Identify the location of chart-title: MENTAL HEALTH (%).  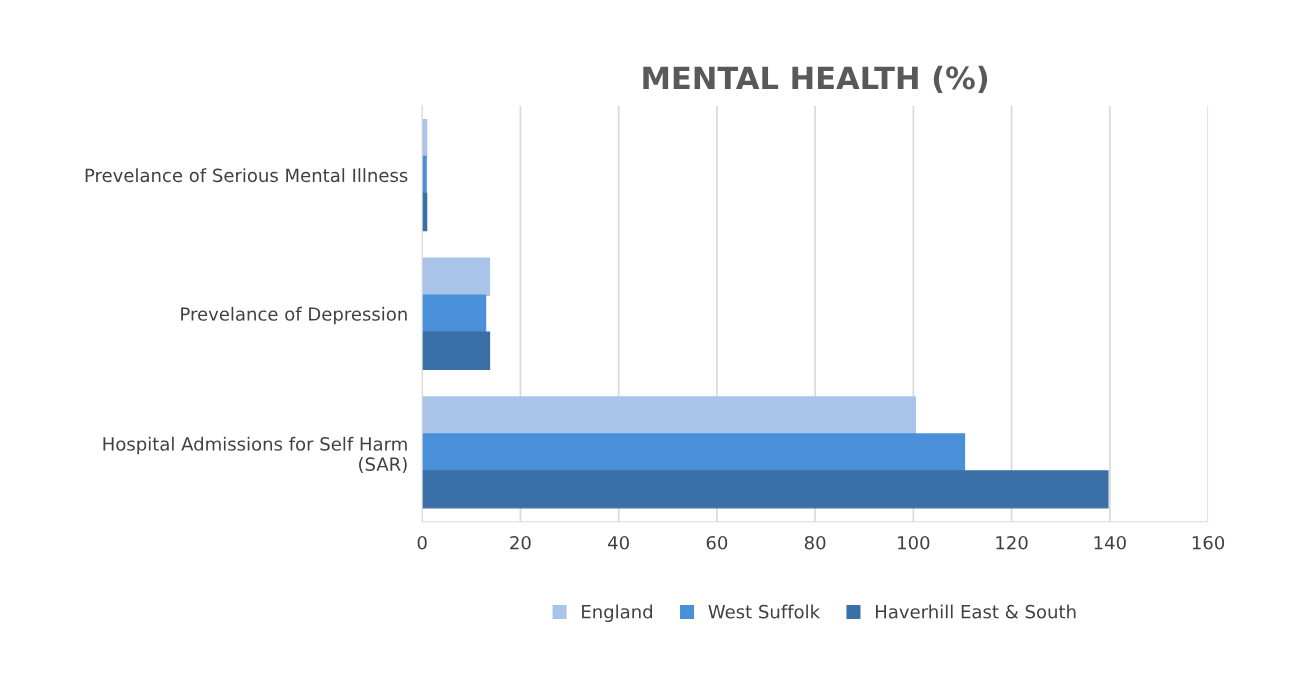
(815, 79).